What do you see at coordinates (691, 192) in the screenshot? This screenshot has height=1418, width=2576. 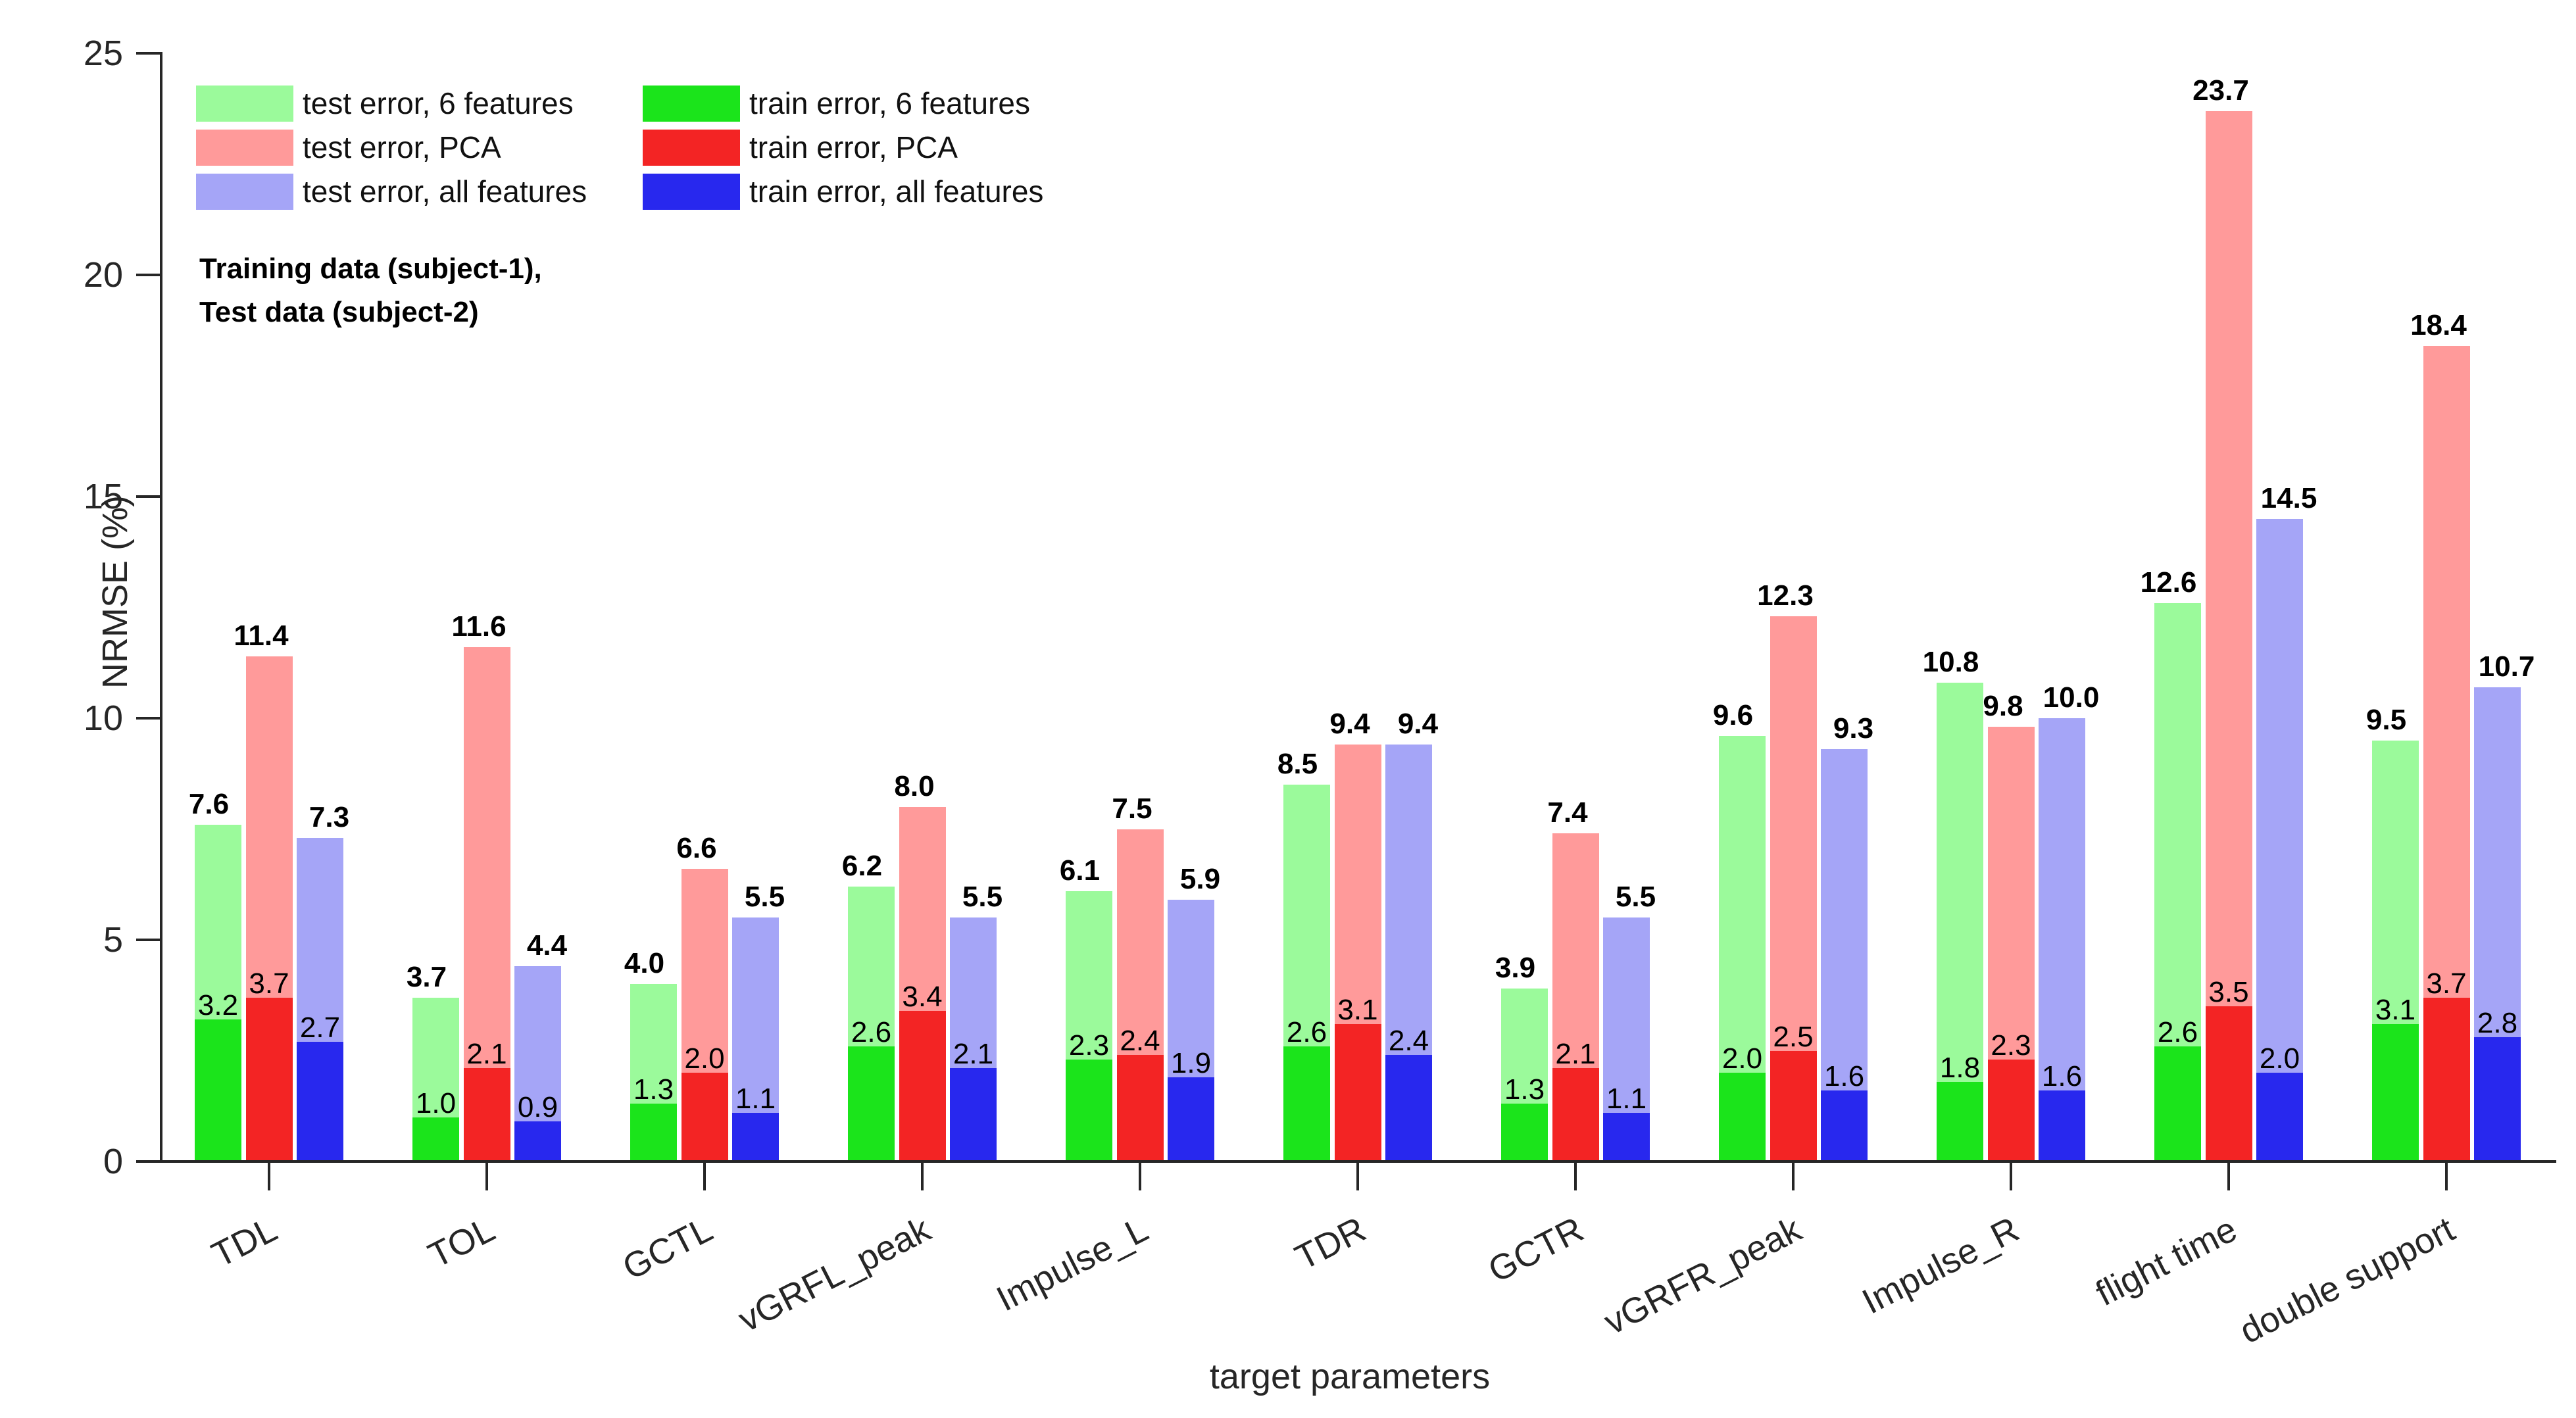 I see `legend-swatch-train-all-features` at bounding box center [691, 192].